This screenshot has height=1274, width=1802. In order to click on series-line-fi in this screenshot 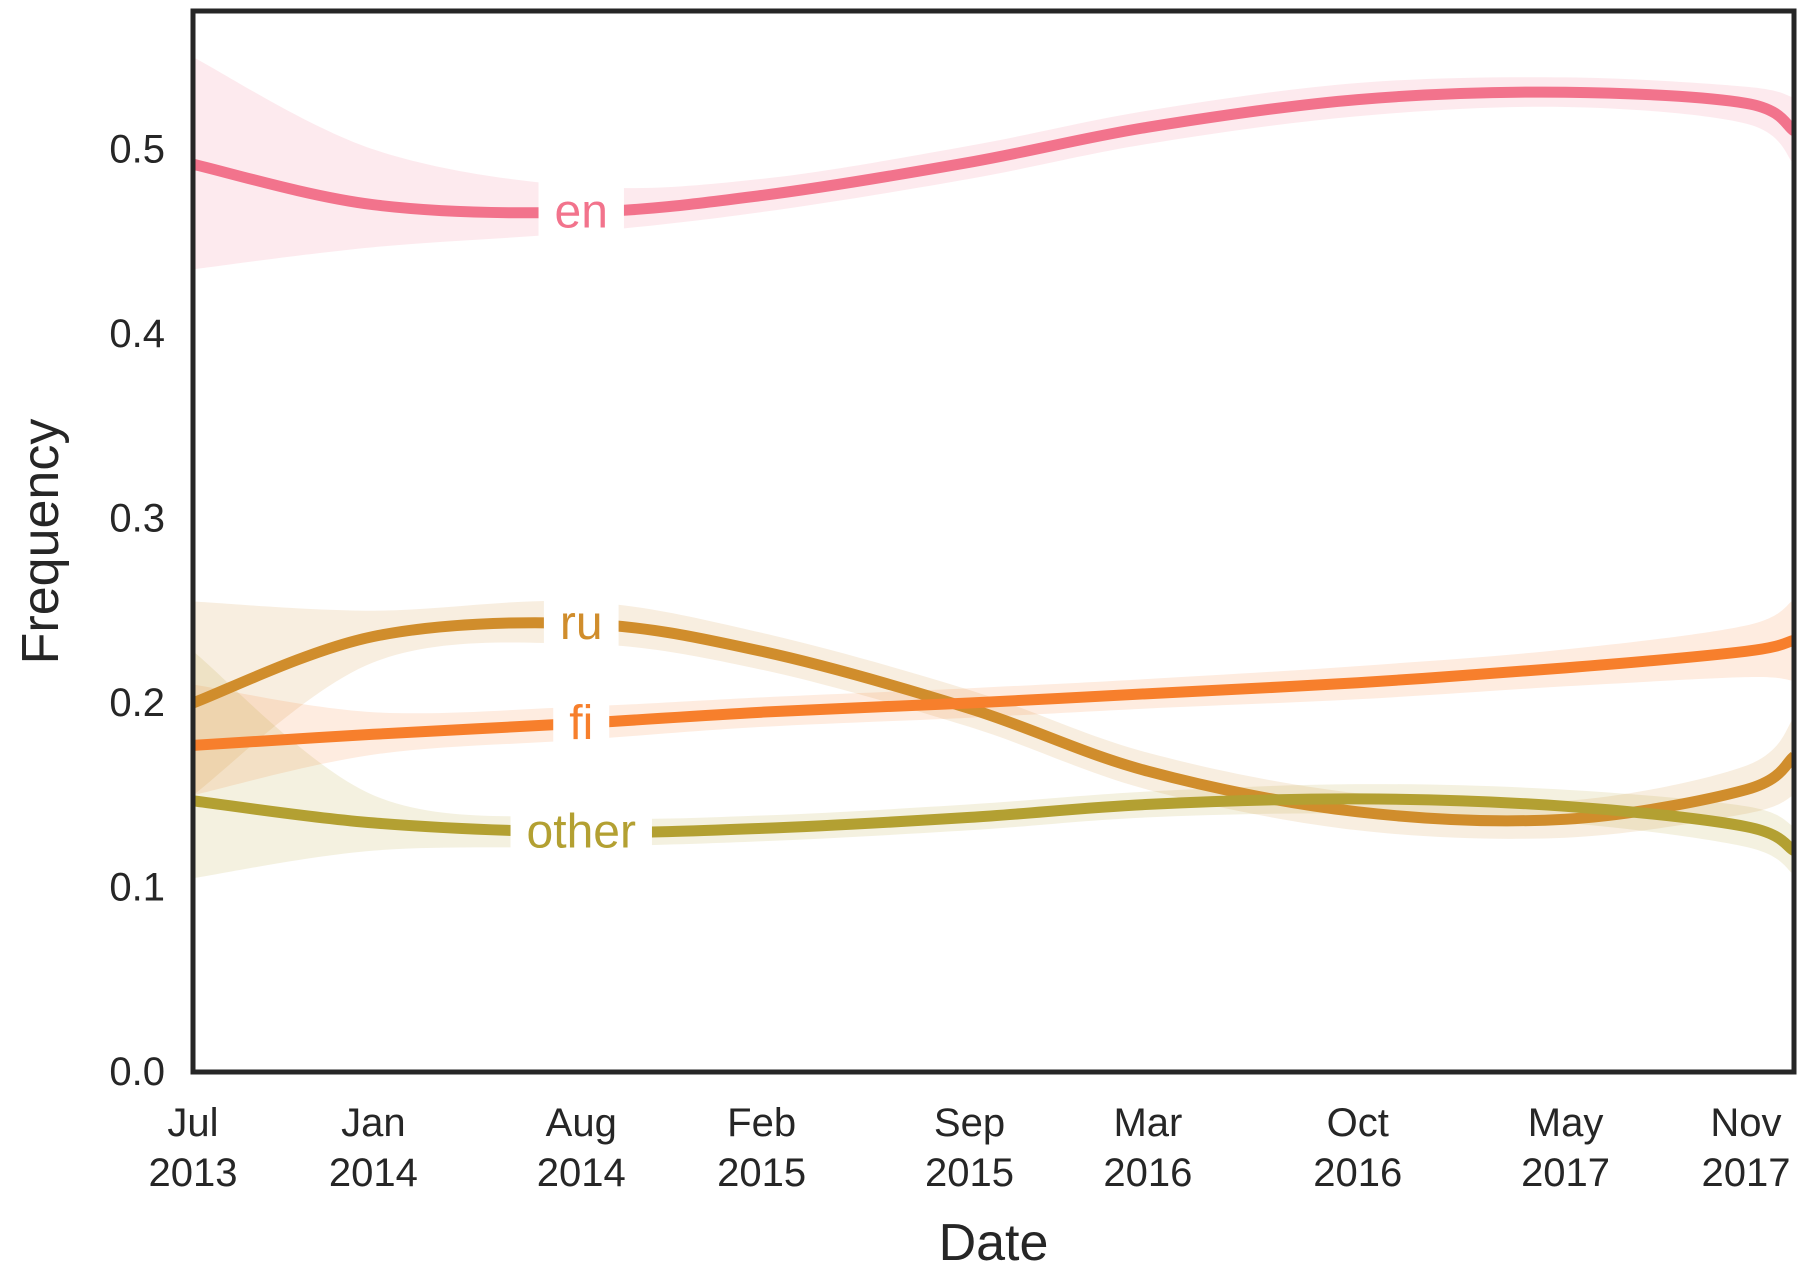, I will do `click(993, 692)`.